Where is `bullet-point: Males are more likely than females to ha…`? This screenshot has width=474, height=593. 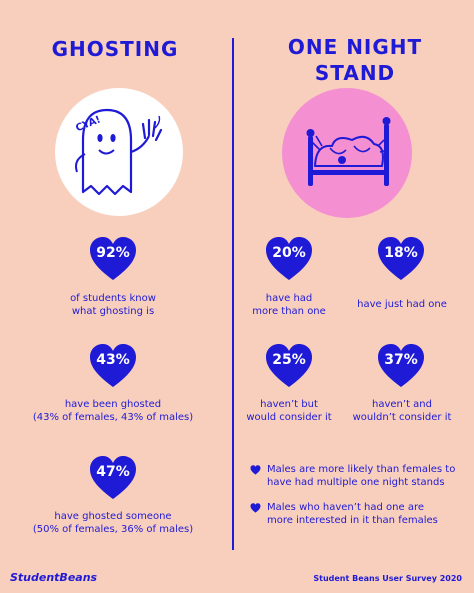
bullet-point: Males are more likely than females to ha… is located at coordinates (357, 476).